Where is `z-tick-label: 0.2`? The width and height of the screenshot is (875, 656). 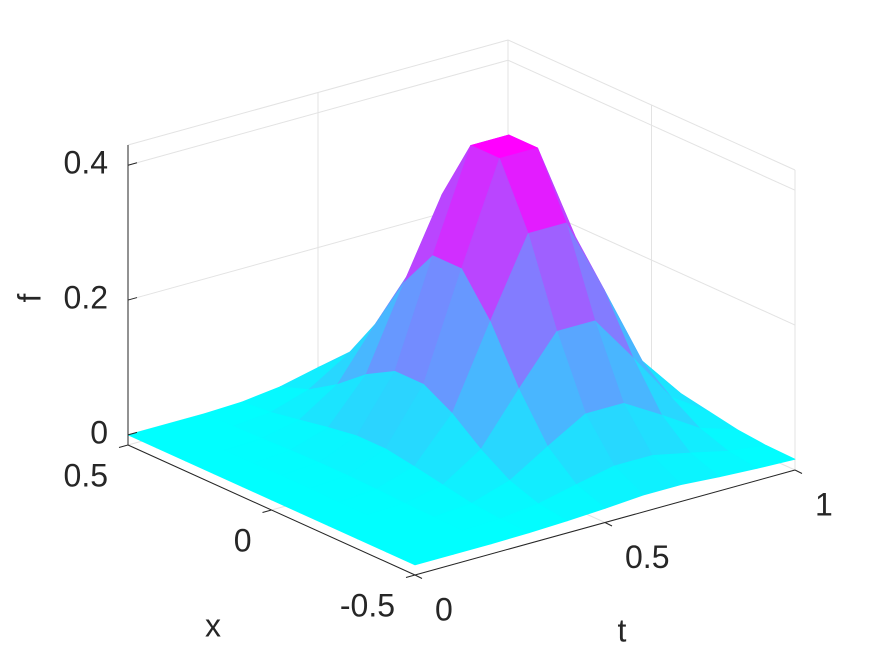
z-tick-label: 0.2 is located at coordinates (86, 298).